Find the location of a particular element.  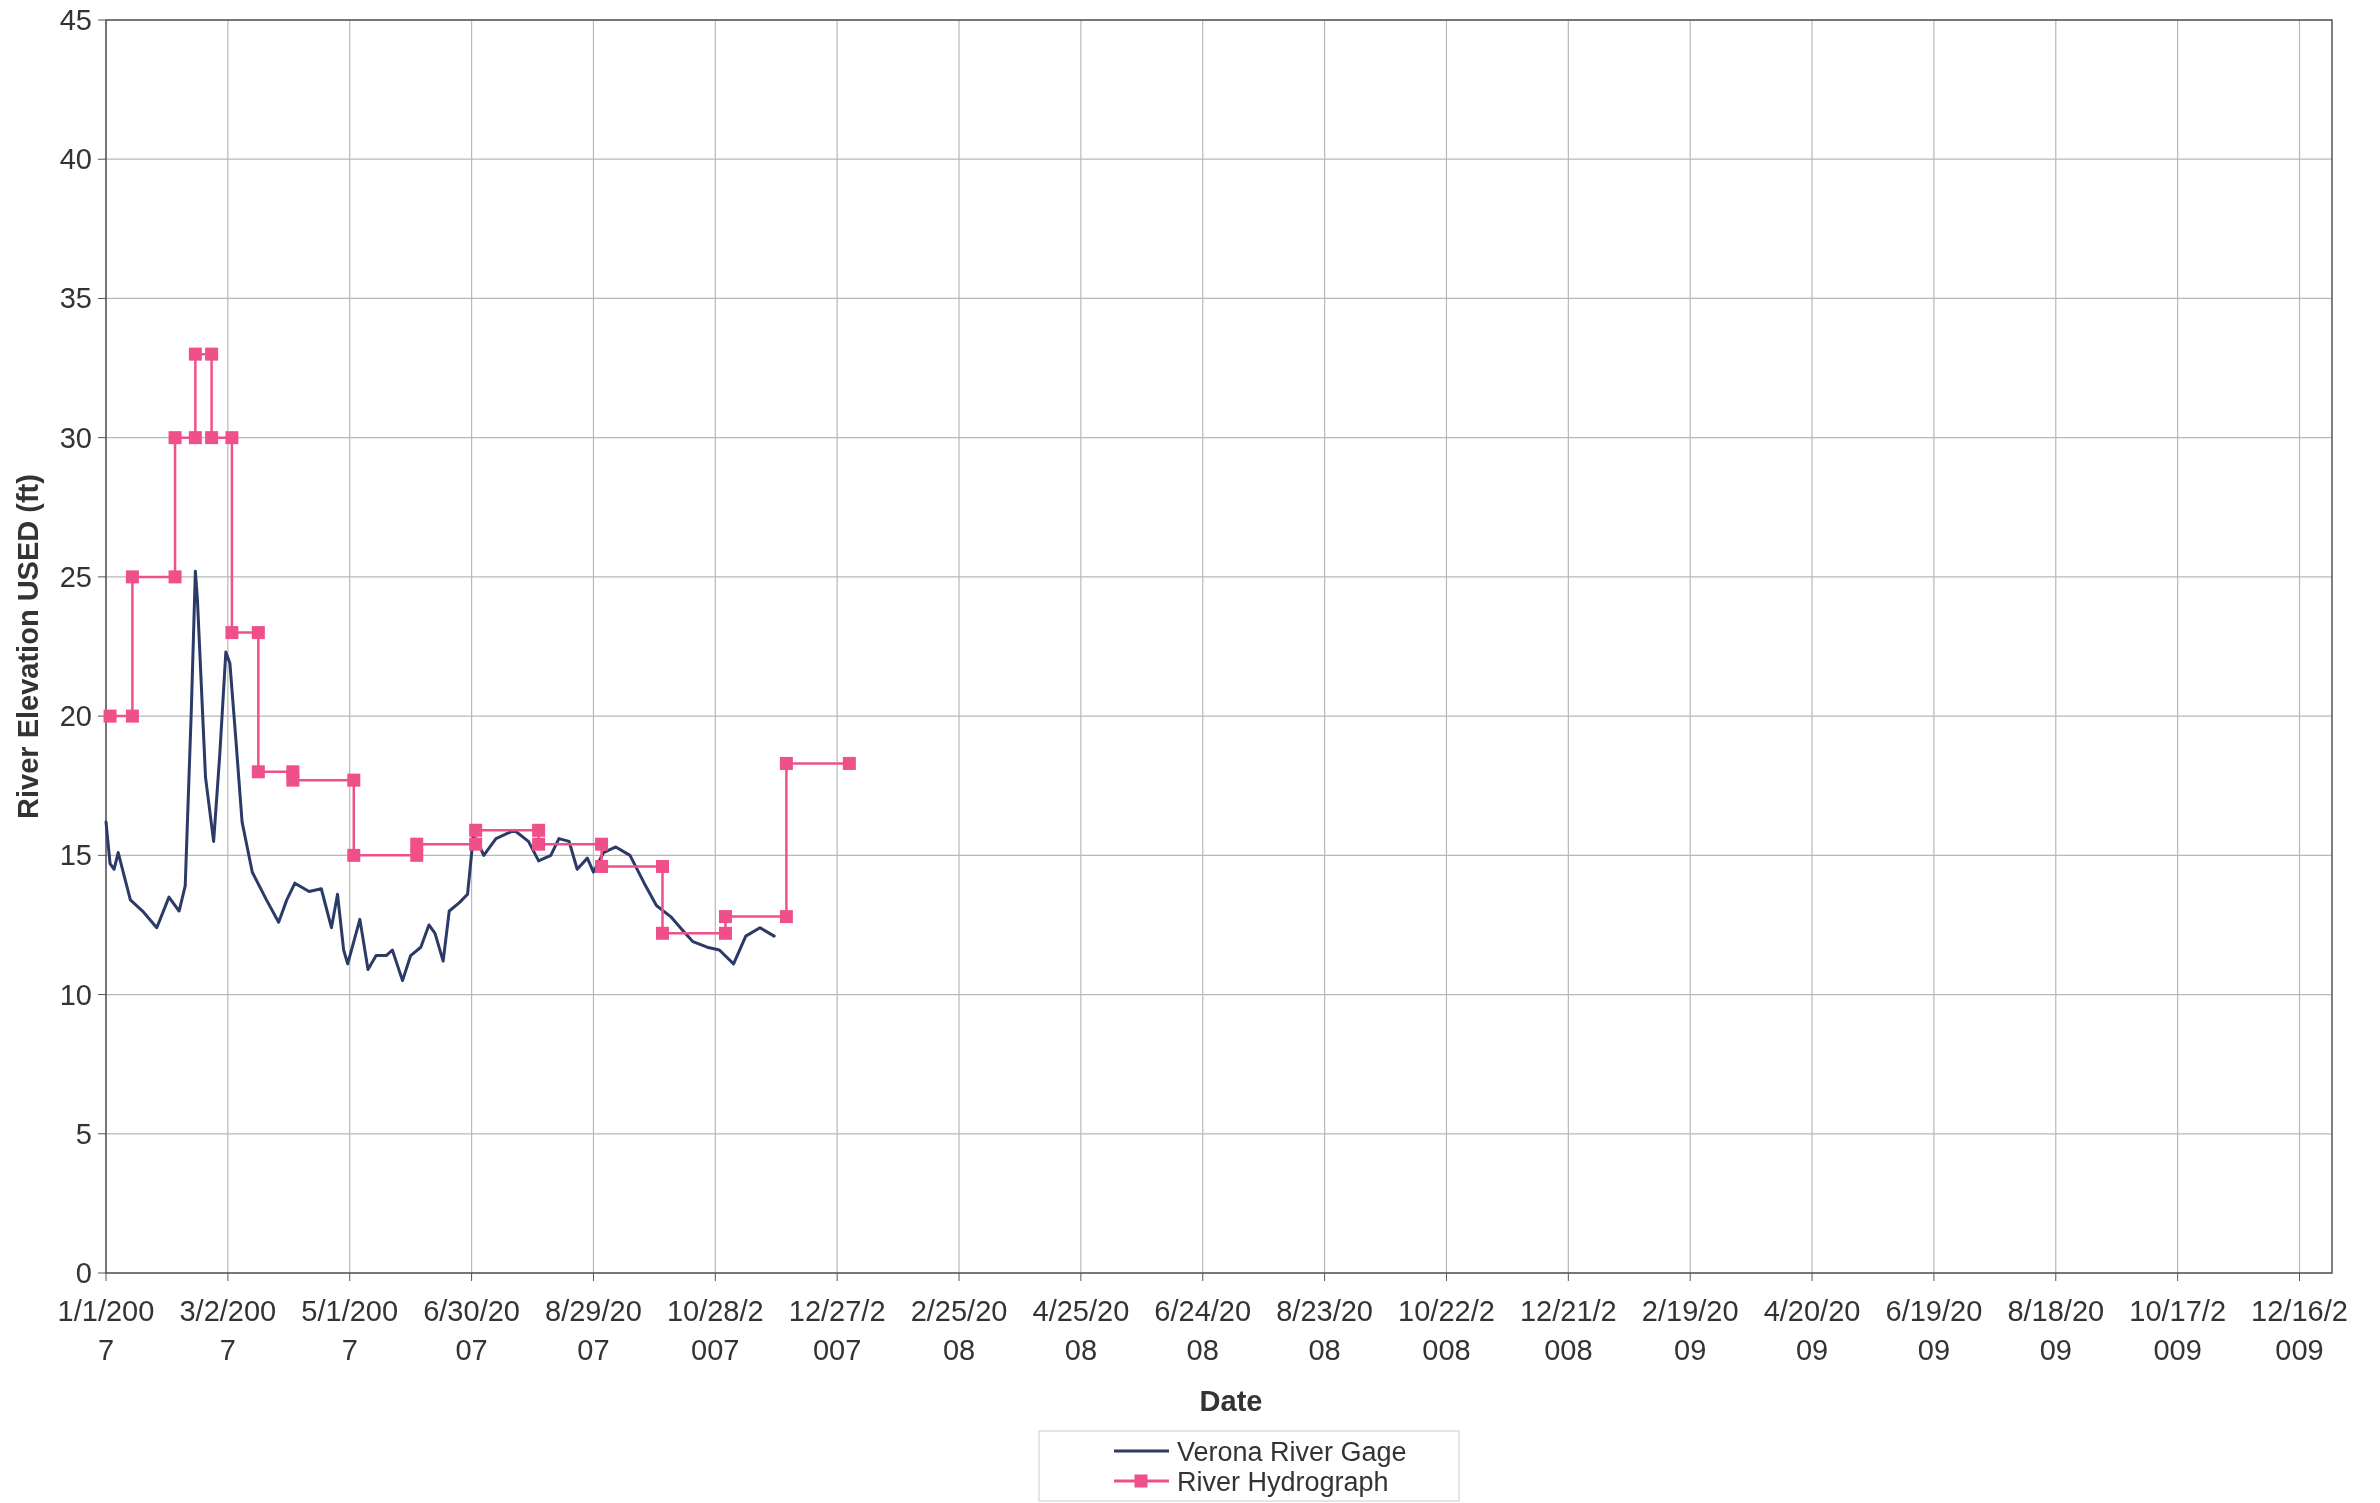

y-tick-label: 0 is located at coordinates (83, 1273).